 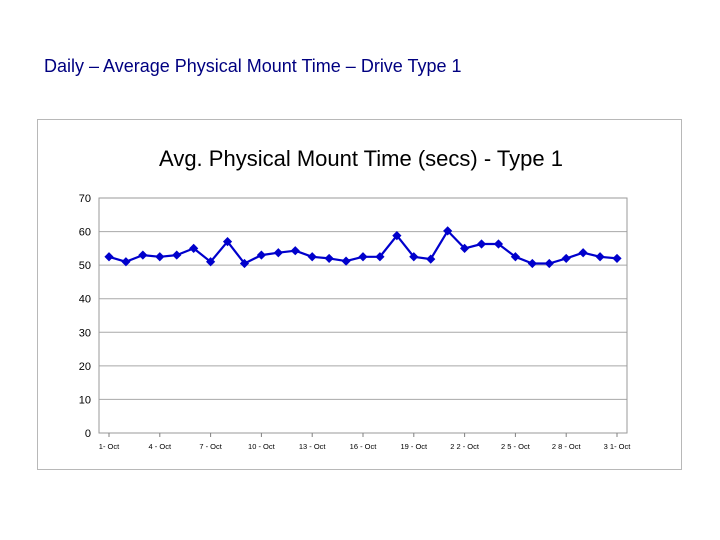 What do you see at coordinates (85, 333) in the screenshot?
I see `y-tick-label: 30` at bounding box center [85, 333].